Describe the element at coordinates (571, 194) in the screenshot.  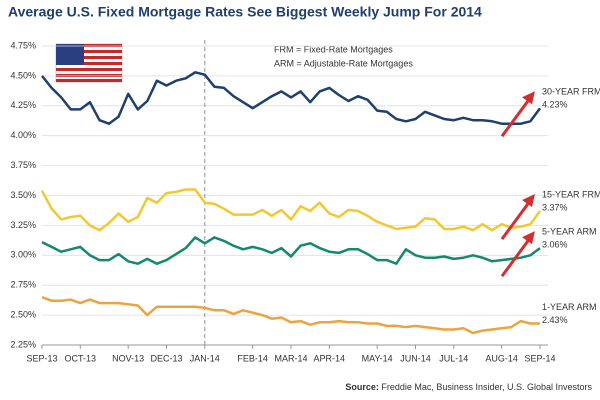
I see `series-label: 15-YEAR FRM` at that location.